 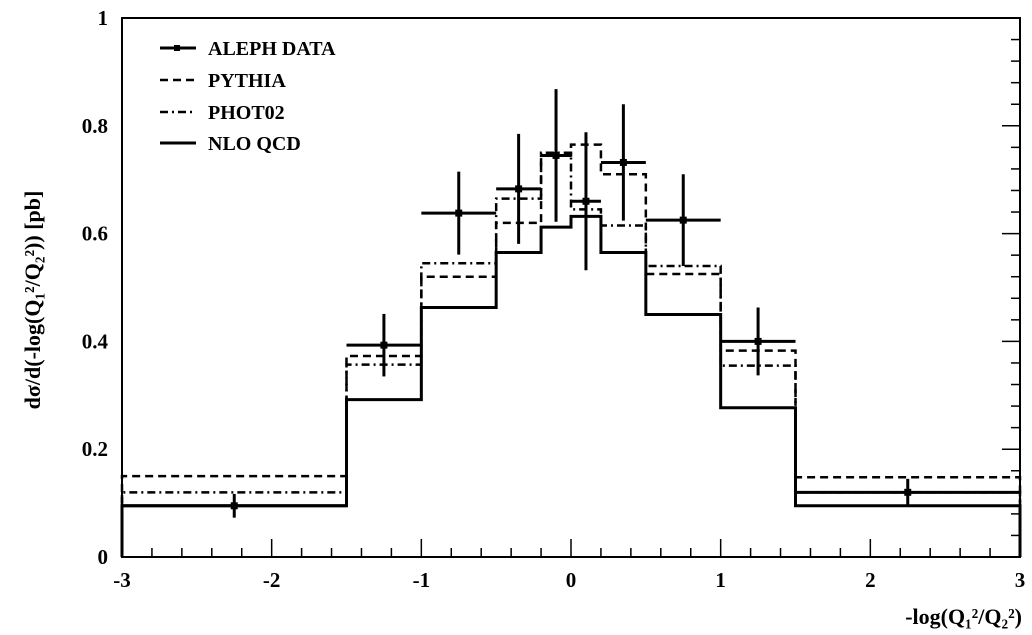 What do you see at coordinates (870, 580) in the screenshot?
I see `x-tick-label: 2` at bounding box center [870, 580].